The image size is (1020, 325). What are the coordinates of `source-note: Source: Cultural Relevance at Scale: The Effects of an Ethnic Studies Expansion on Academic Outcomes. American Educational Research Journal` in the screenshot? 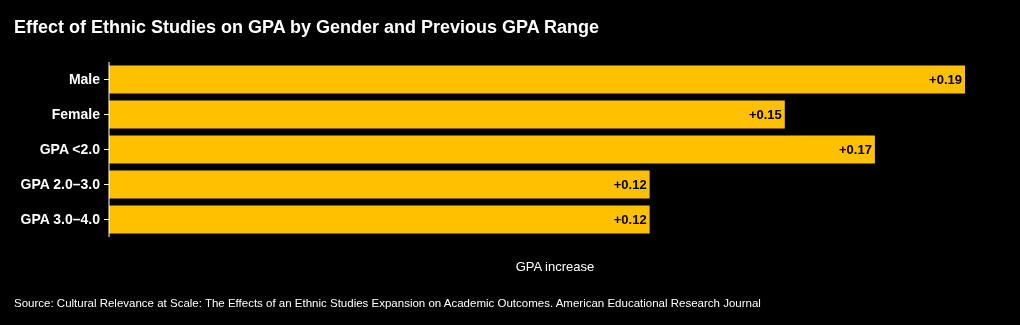 It's located at (387, 303).